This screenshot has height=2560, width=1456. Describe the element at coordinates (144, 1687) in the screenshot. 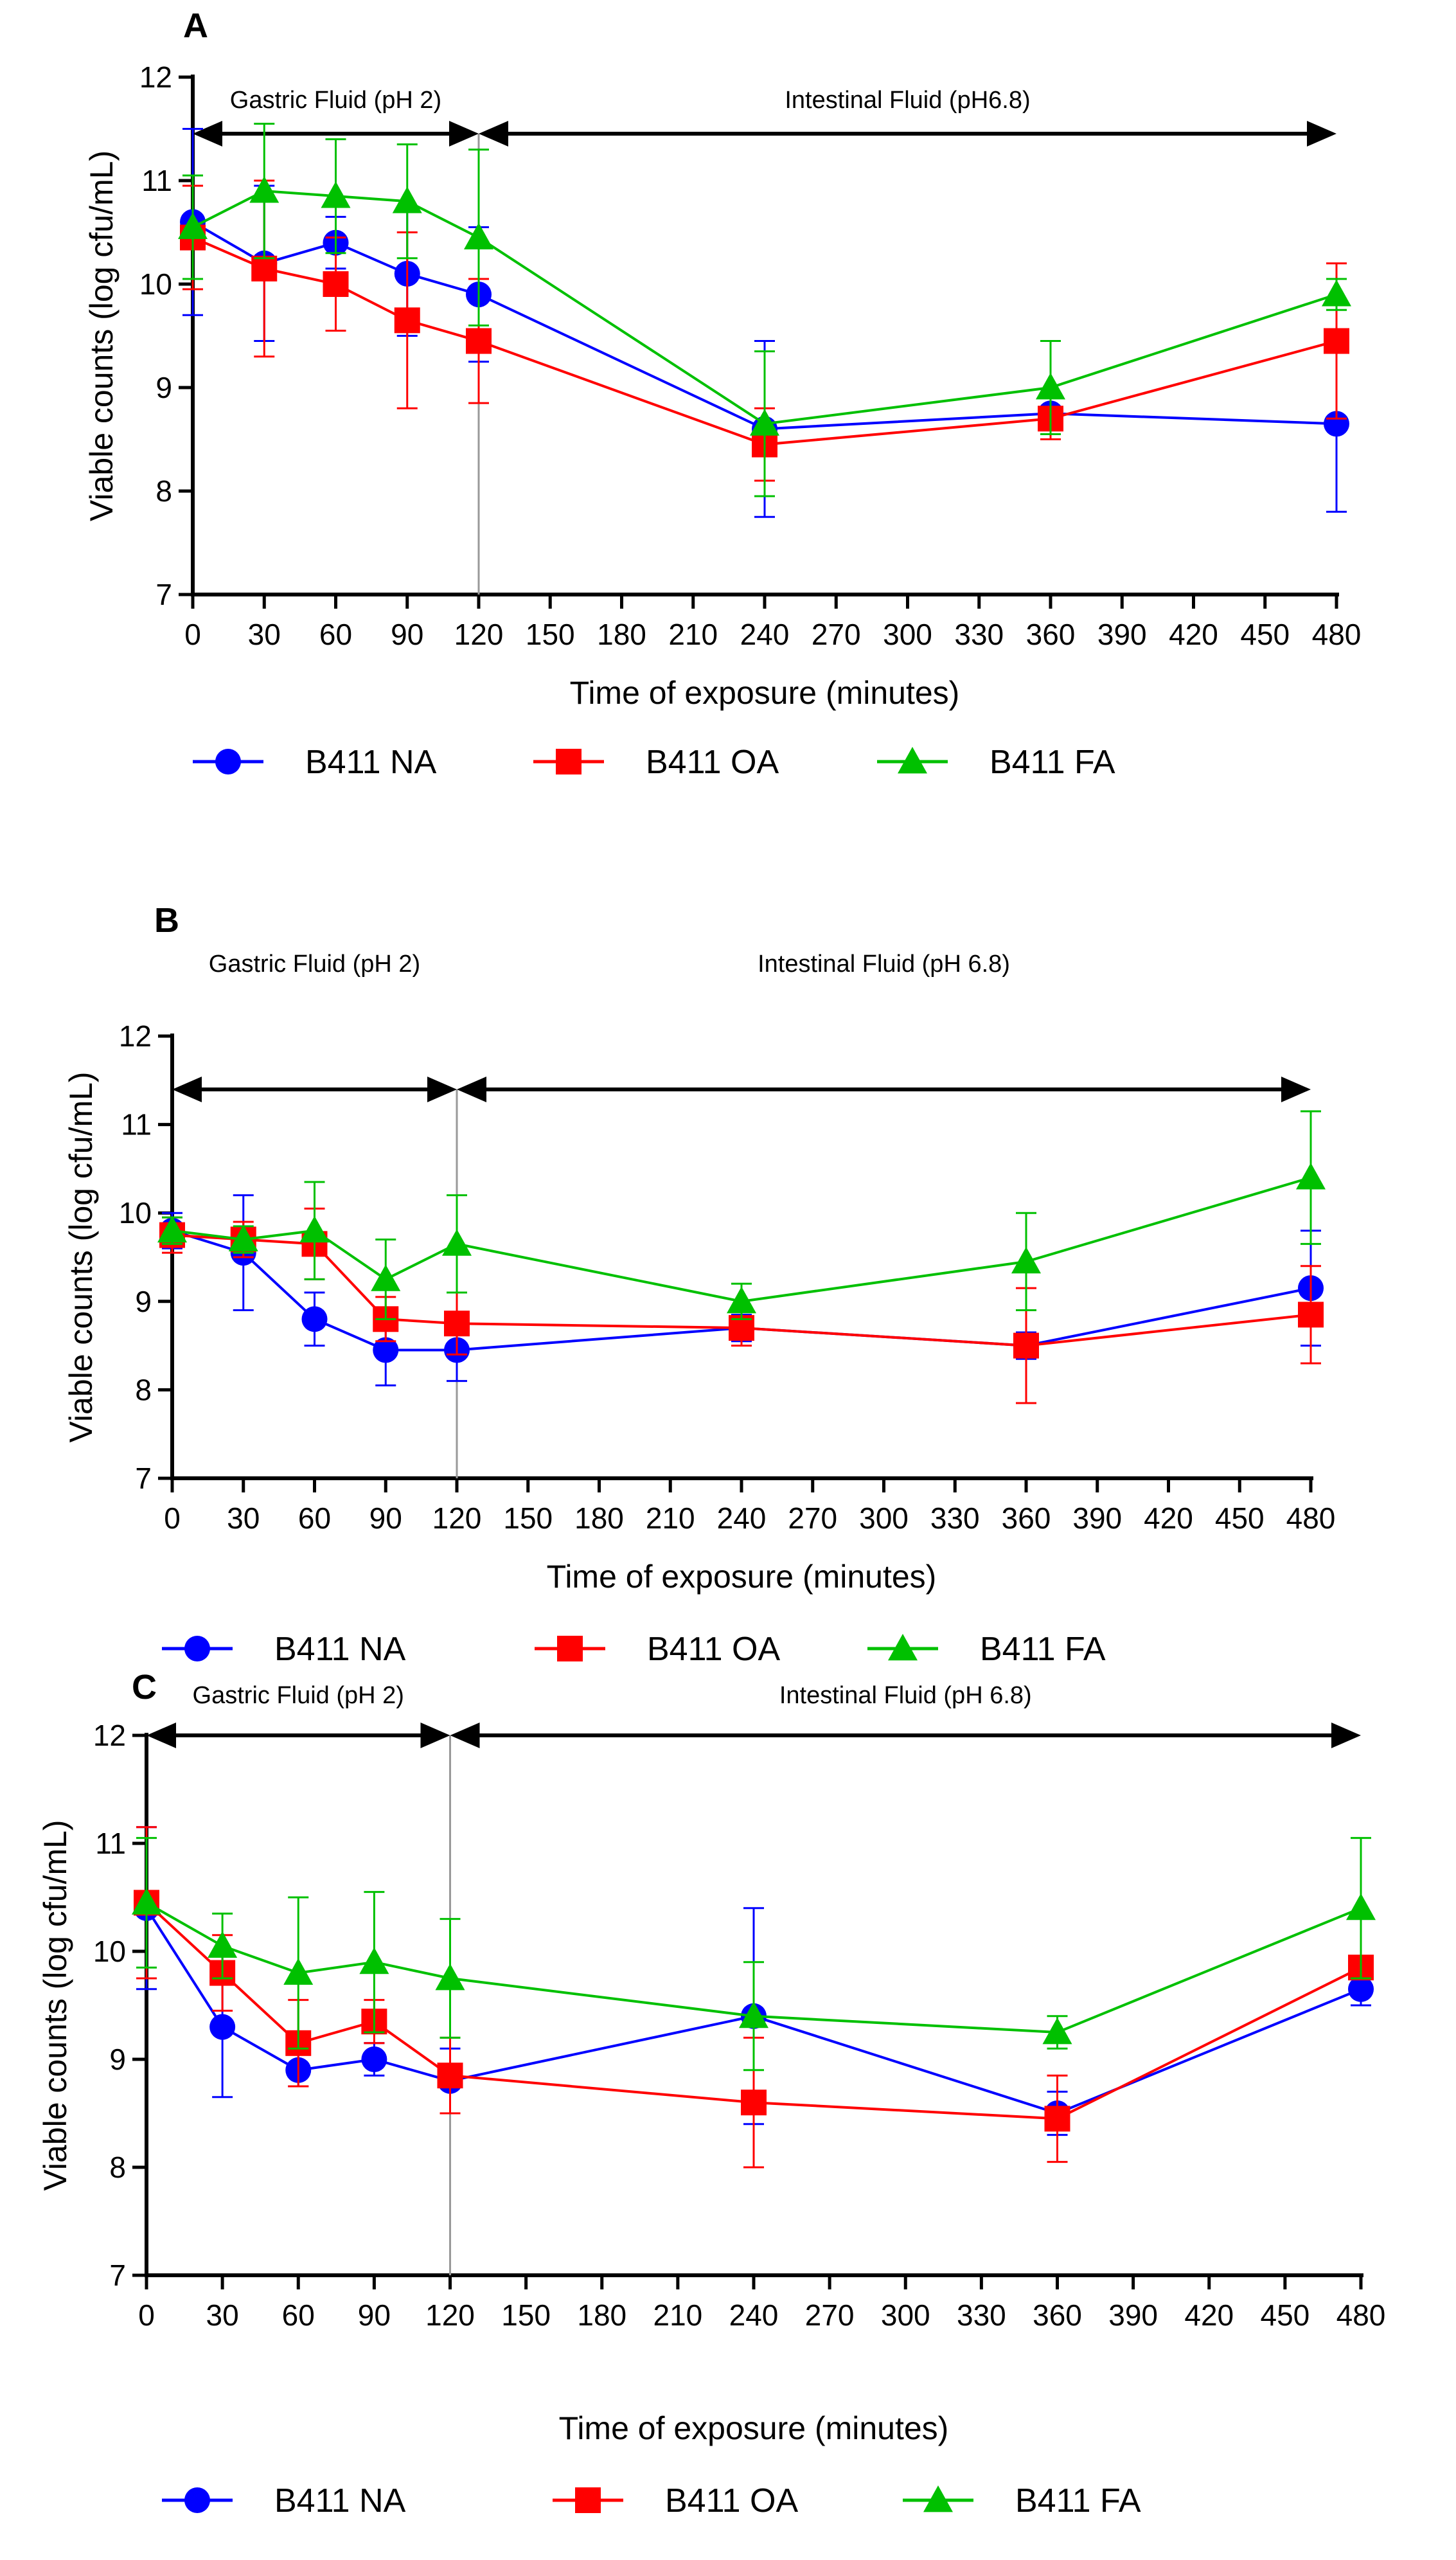

I see `panel-letter: C` at that location.